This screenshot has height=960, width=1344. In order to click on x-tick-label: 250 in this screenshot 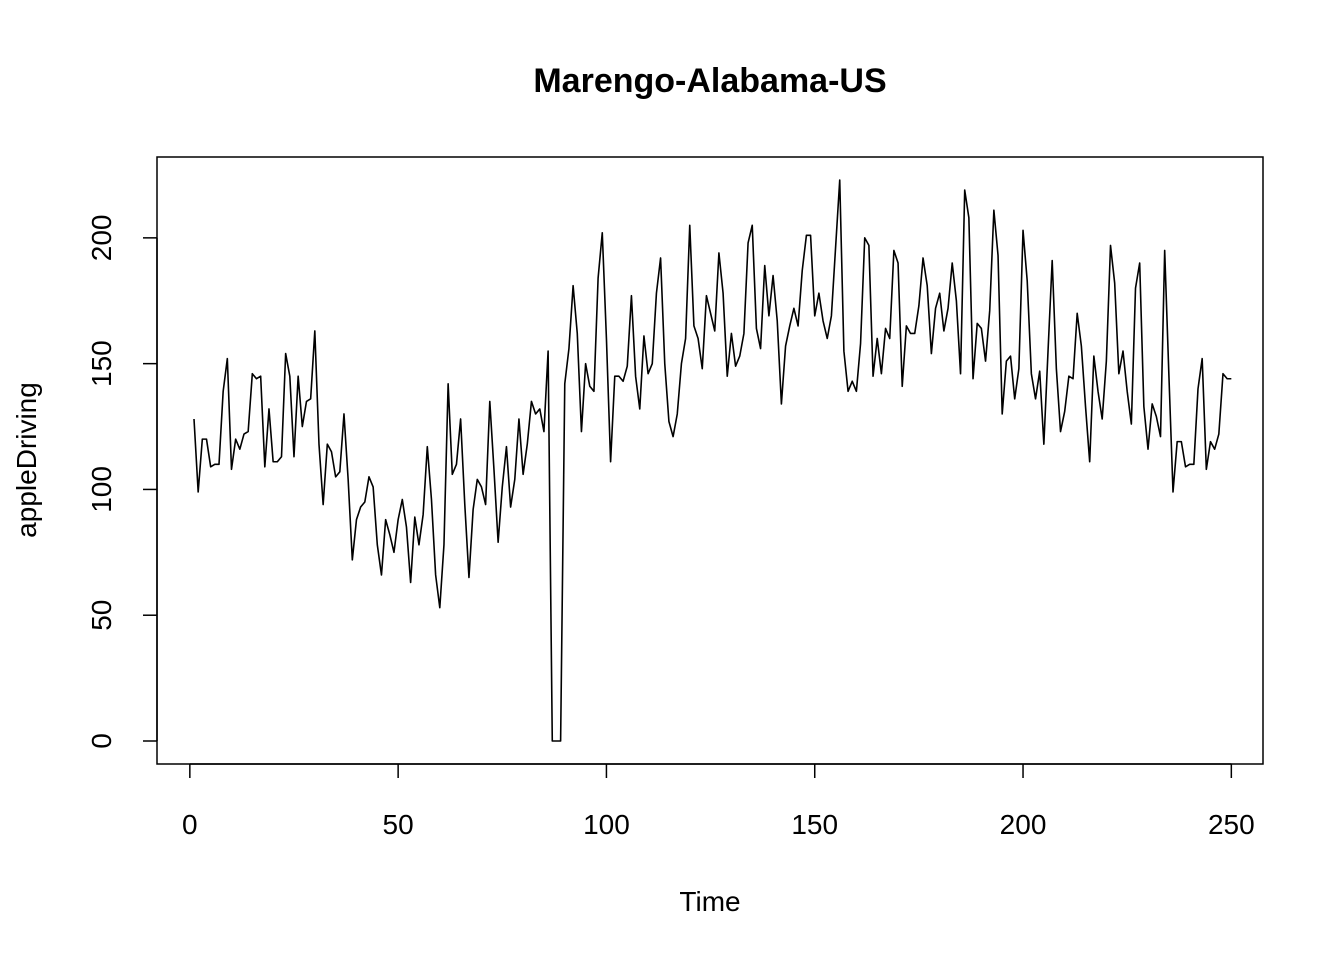, I will do `click(1231, 824)`.